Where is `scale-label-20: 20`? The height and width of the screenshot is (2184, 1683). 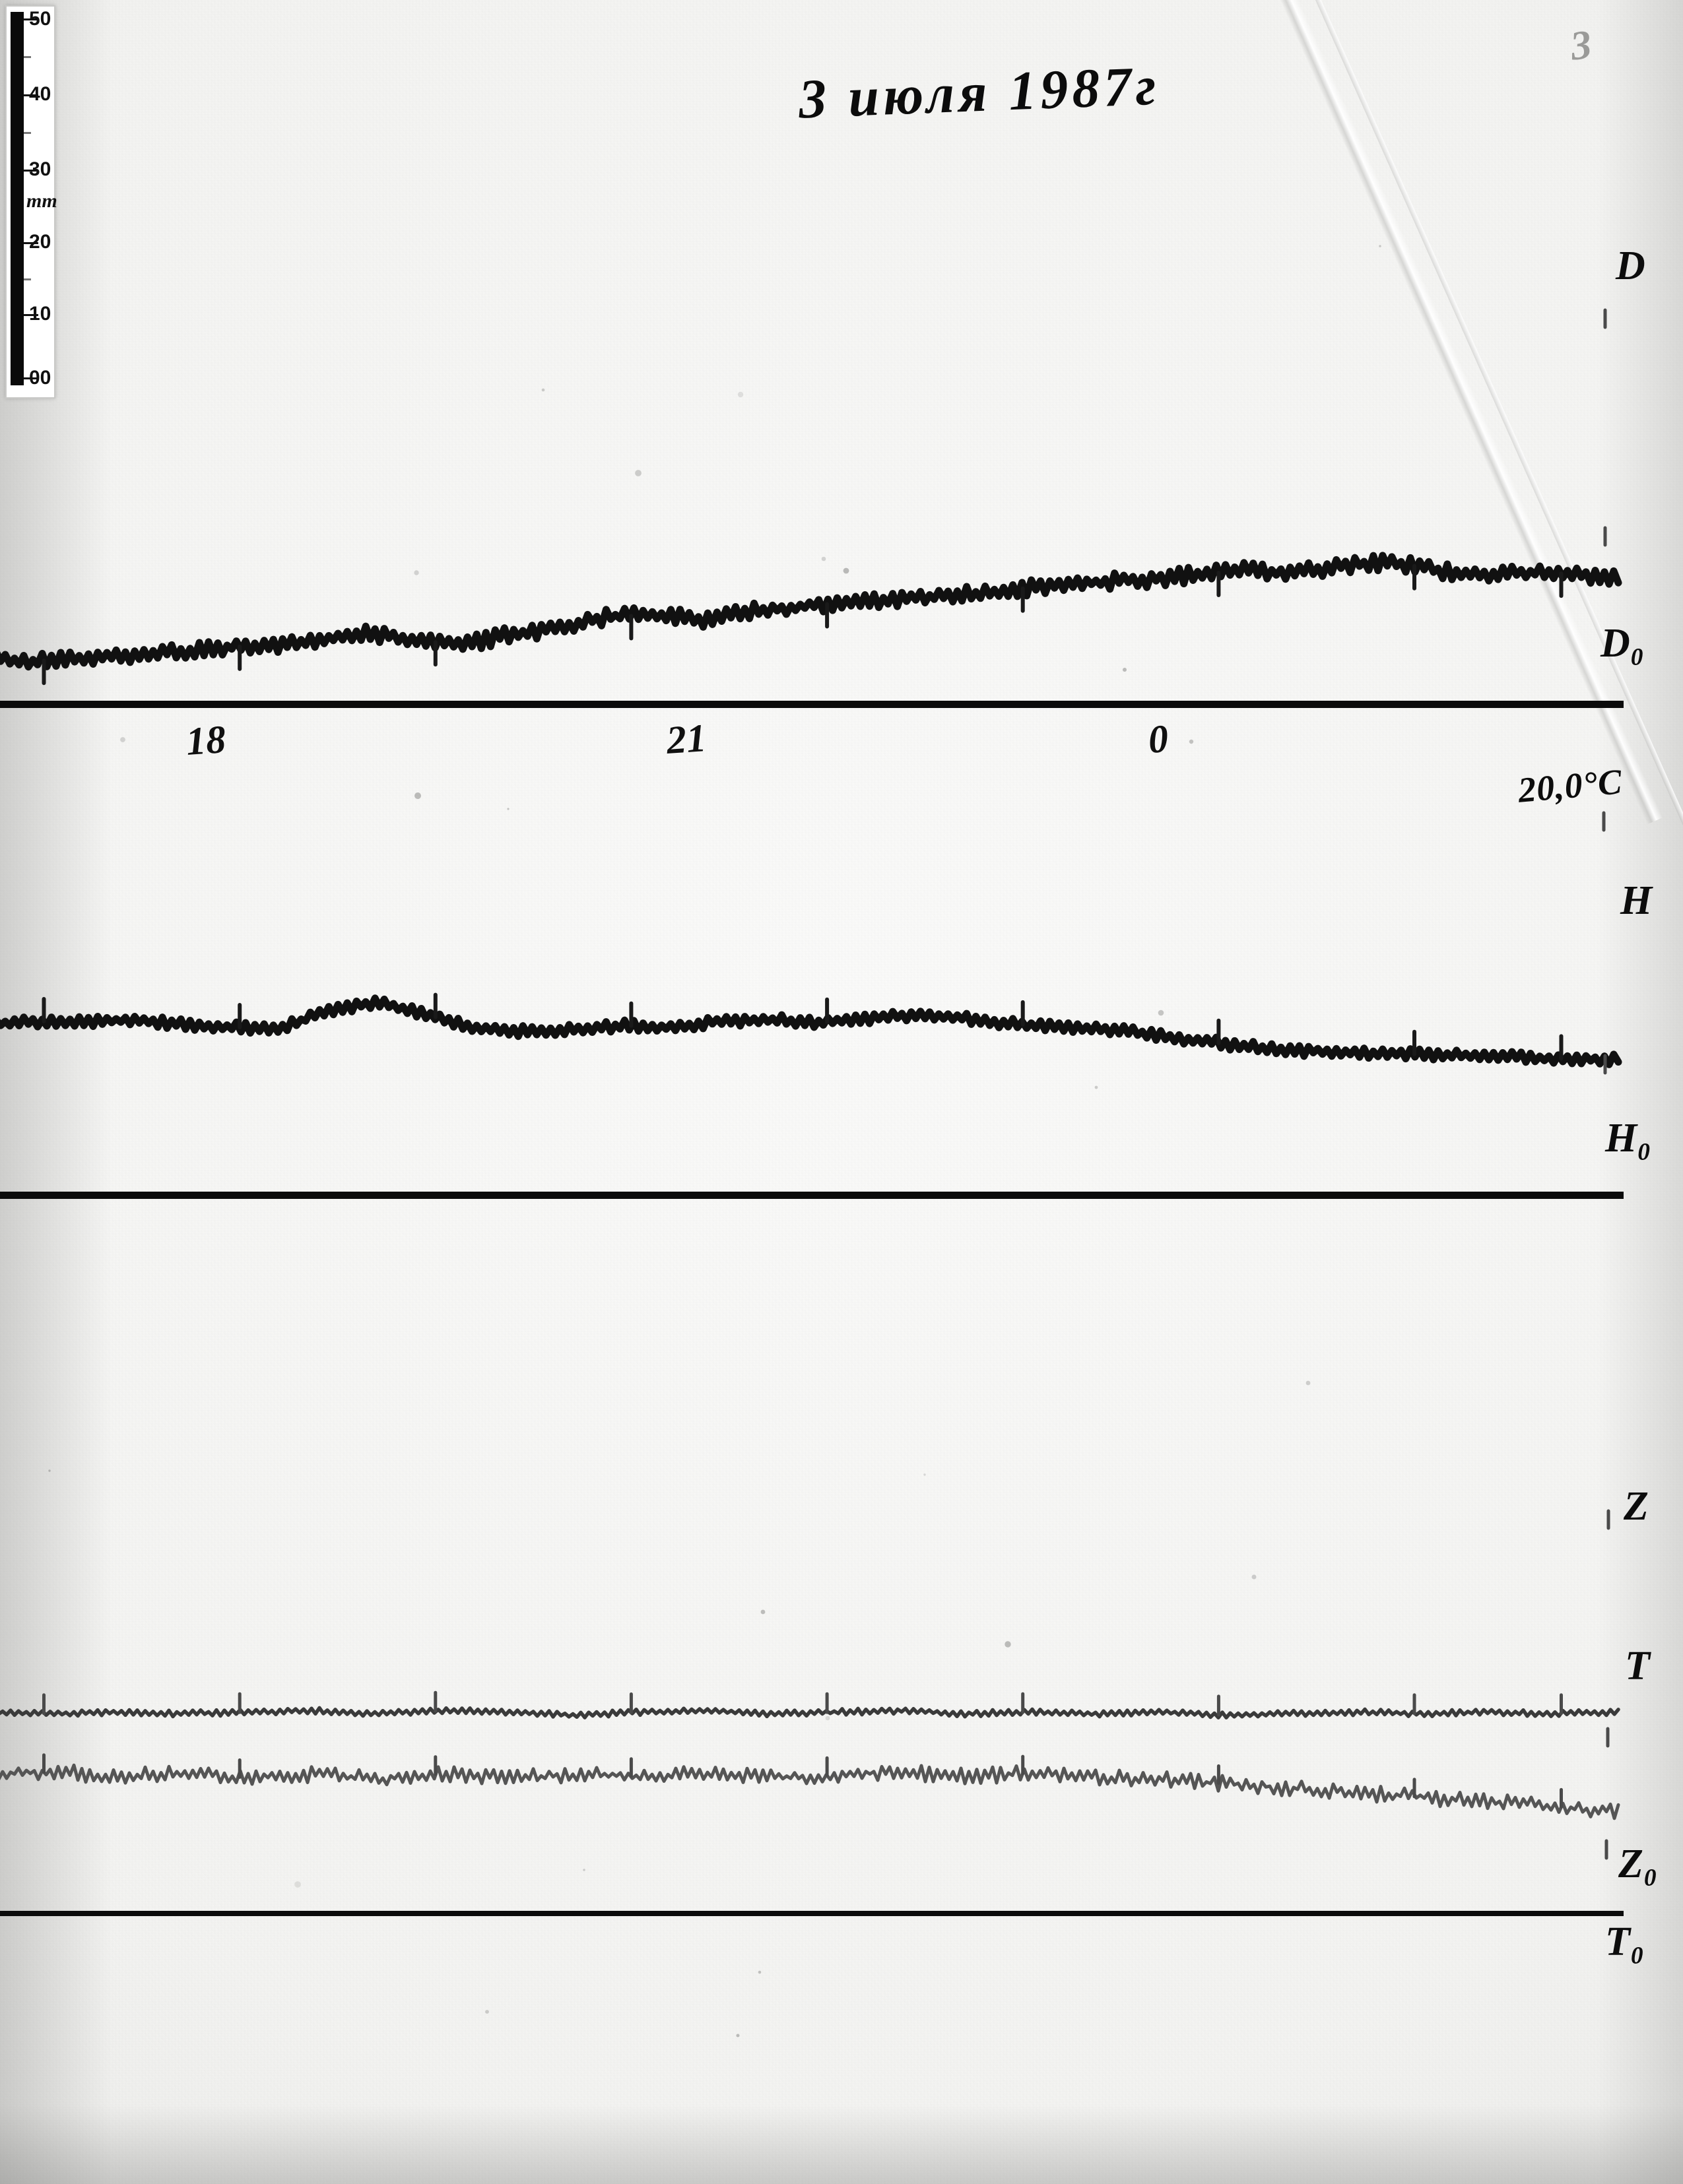
scale-label-20: 20 is located at coordinates (40, 242).